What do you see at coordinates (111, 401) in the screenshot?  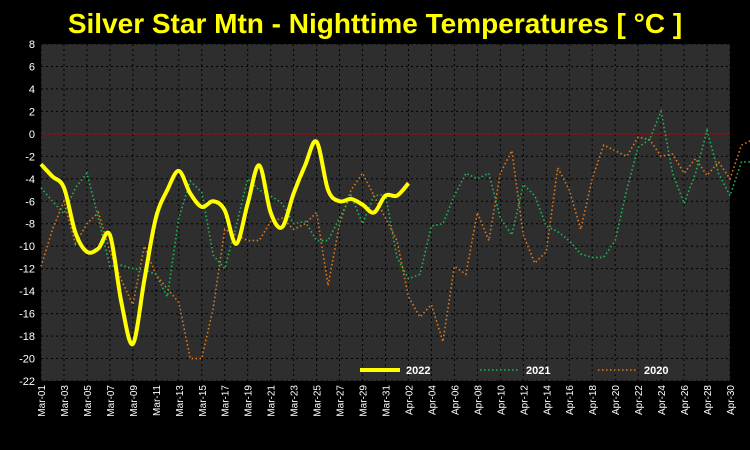 I see `x-tick-label: Mar-07` at bounding box center [111, 401].